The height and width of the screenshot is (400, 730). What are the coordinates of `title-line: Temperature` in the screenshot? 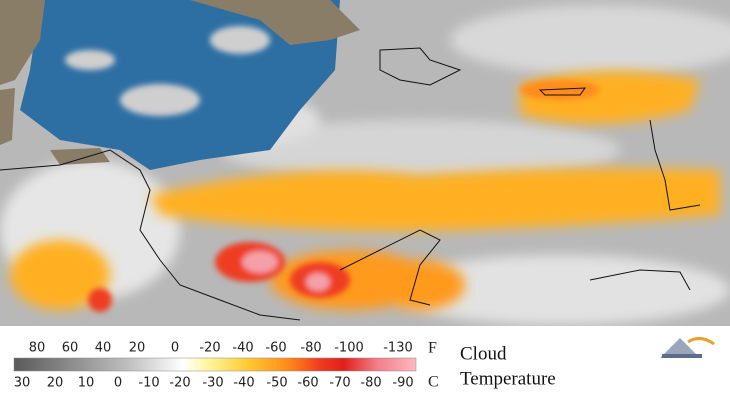 It's located at (508, 378).